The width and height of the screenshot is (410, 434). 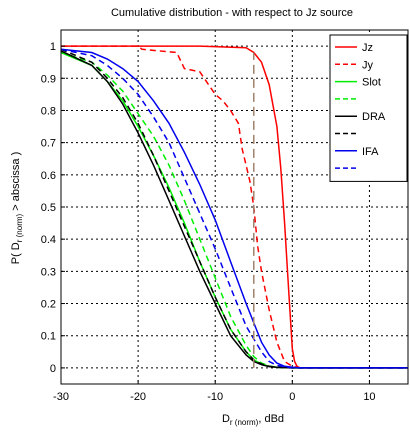 What do you see at coordinates (53, 47) in the screenshot?
I see `y-tick-label: 1` at bounding box center [53, 47].